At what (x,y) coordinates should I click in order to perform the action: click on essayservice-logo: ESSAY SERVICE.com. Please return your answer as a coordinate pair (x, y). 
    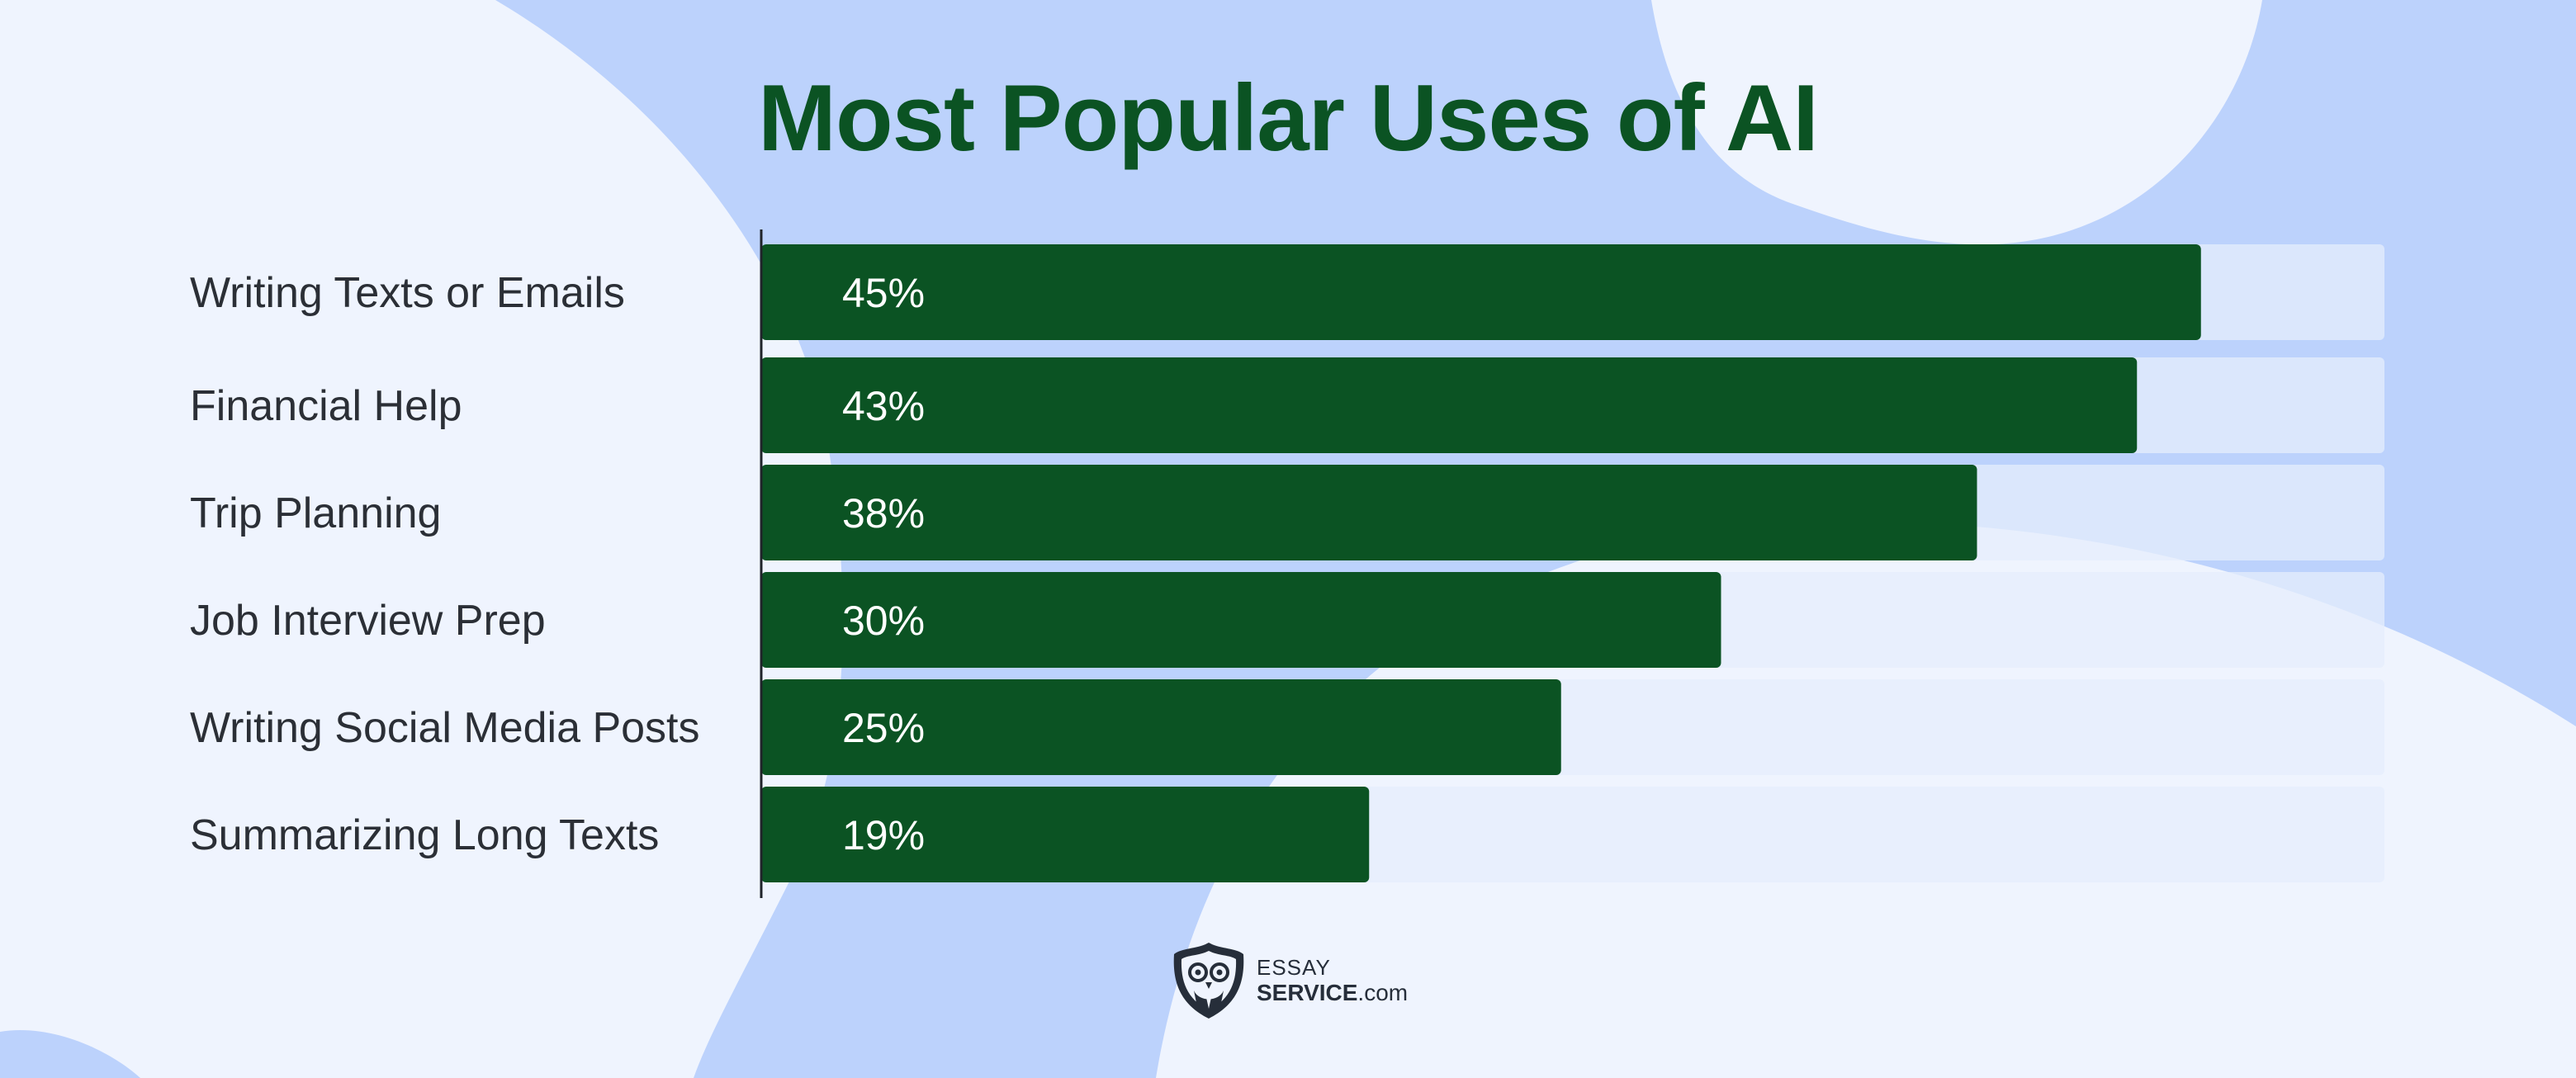
    Looking at the image, I should click on (1288, 980).